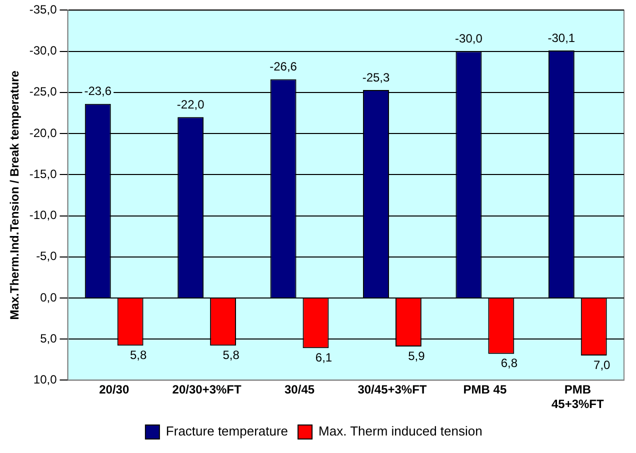 Image resolution: width=636 pixels, height=453 pixels. What do you see at coordinates (485, 389) in the screenshot?
I see `x-tick-label: PMB 45` at bounding box center [485, 389].